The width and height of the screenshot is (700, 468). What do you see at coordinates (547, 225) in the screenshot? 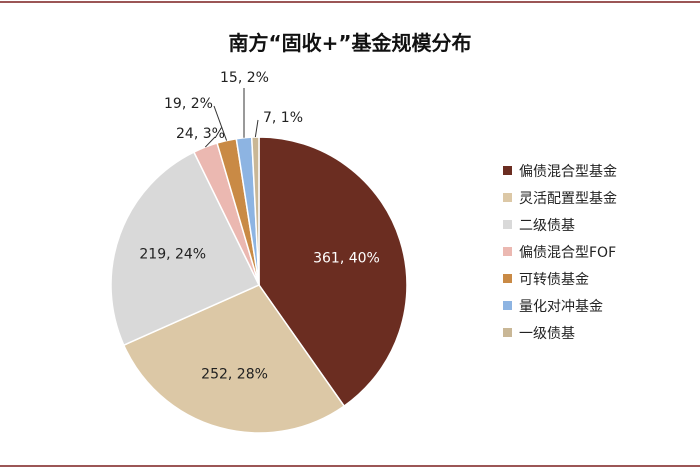
I see `legend-label-3: 二级债基` at bounding box center [547, 225].